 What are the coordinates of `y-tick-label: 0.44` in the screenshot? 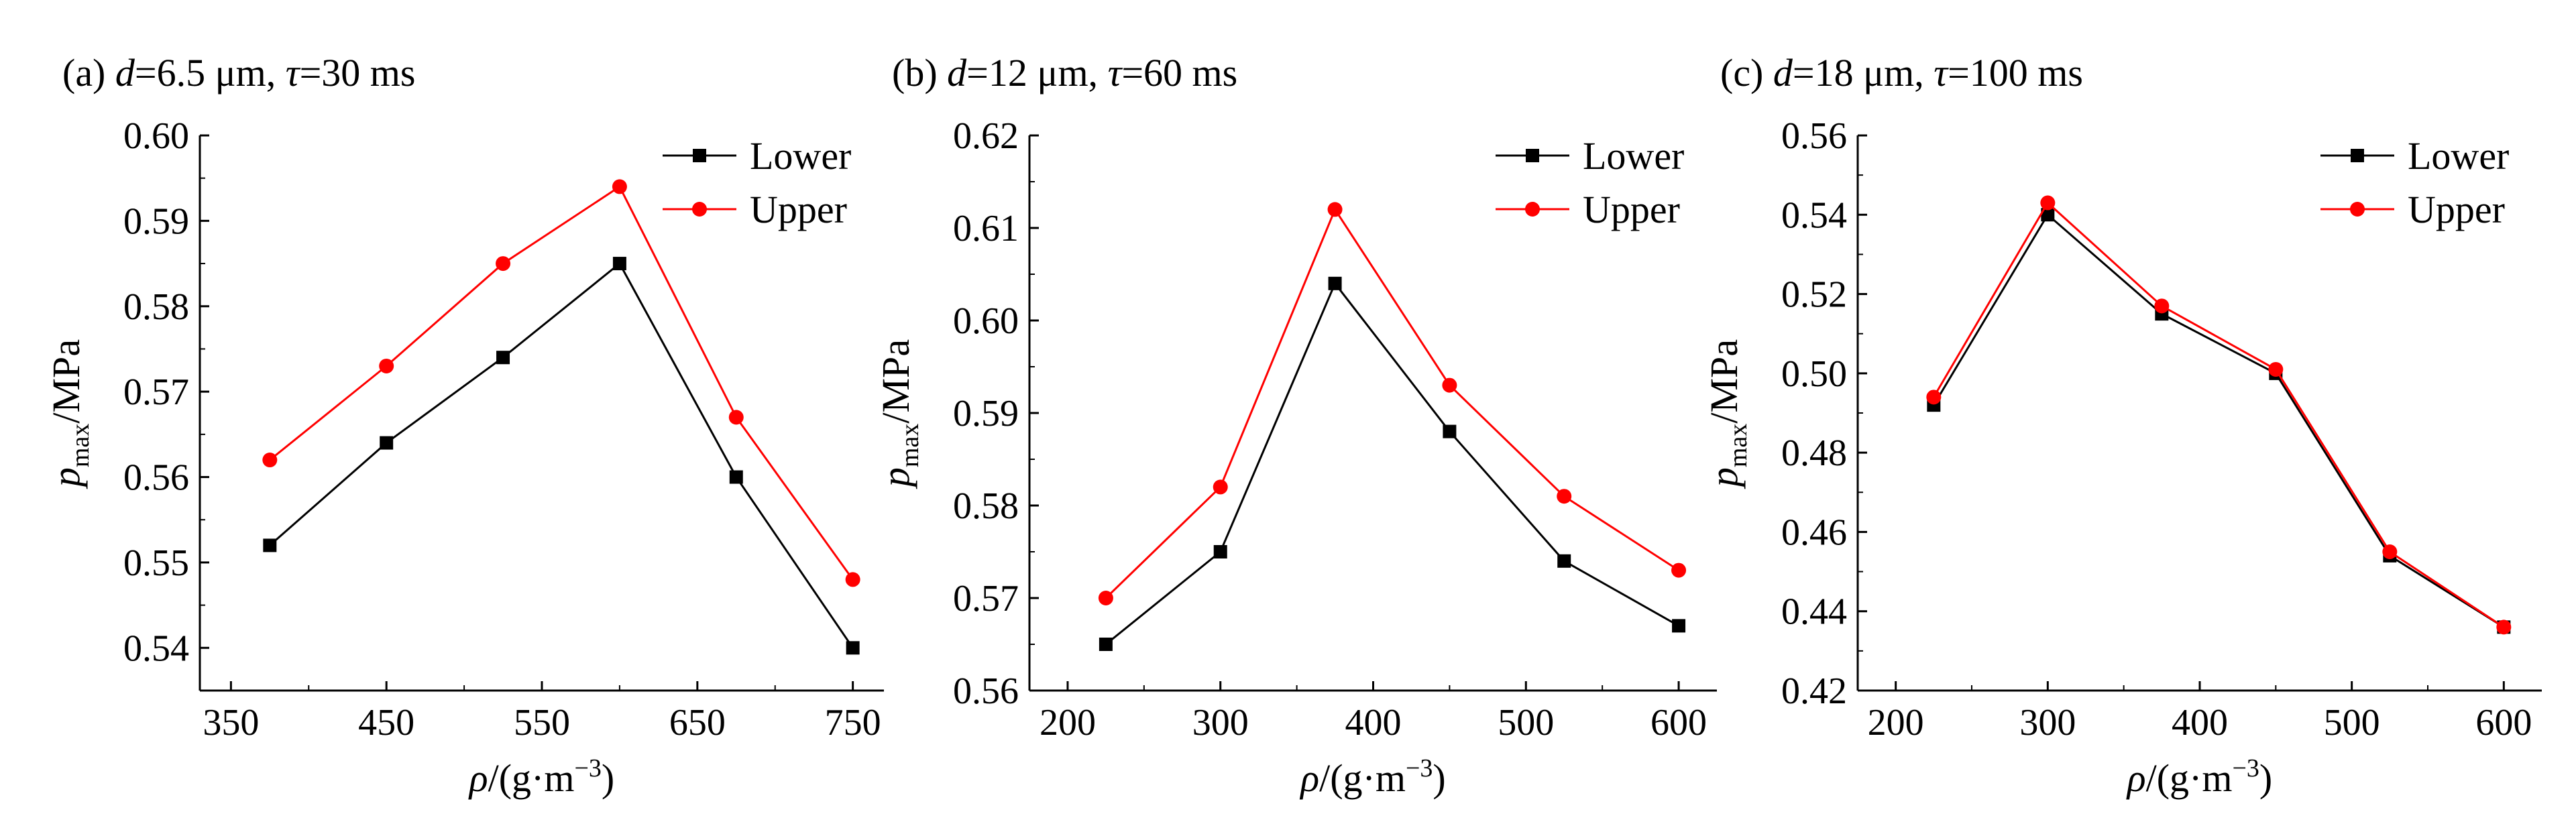 It's located at (1814, 612).